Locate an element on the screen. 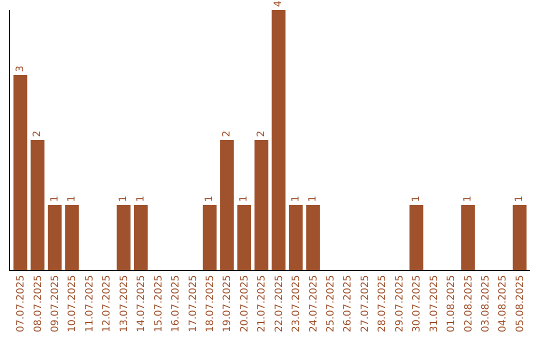  x-tick-label: 22.07.2025 is located at coordinates (279, 303).